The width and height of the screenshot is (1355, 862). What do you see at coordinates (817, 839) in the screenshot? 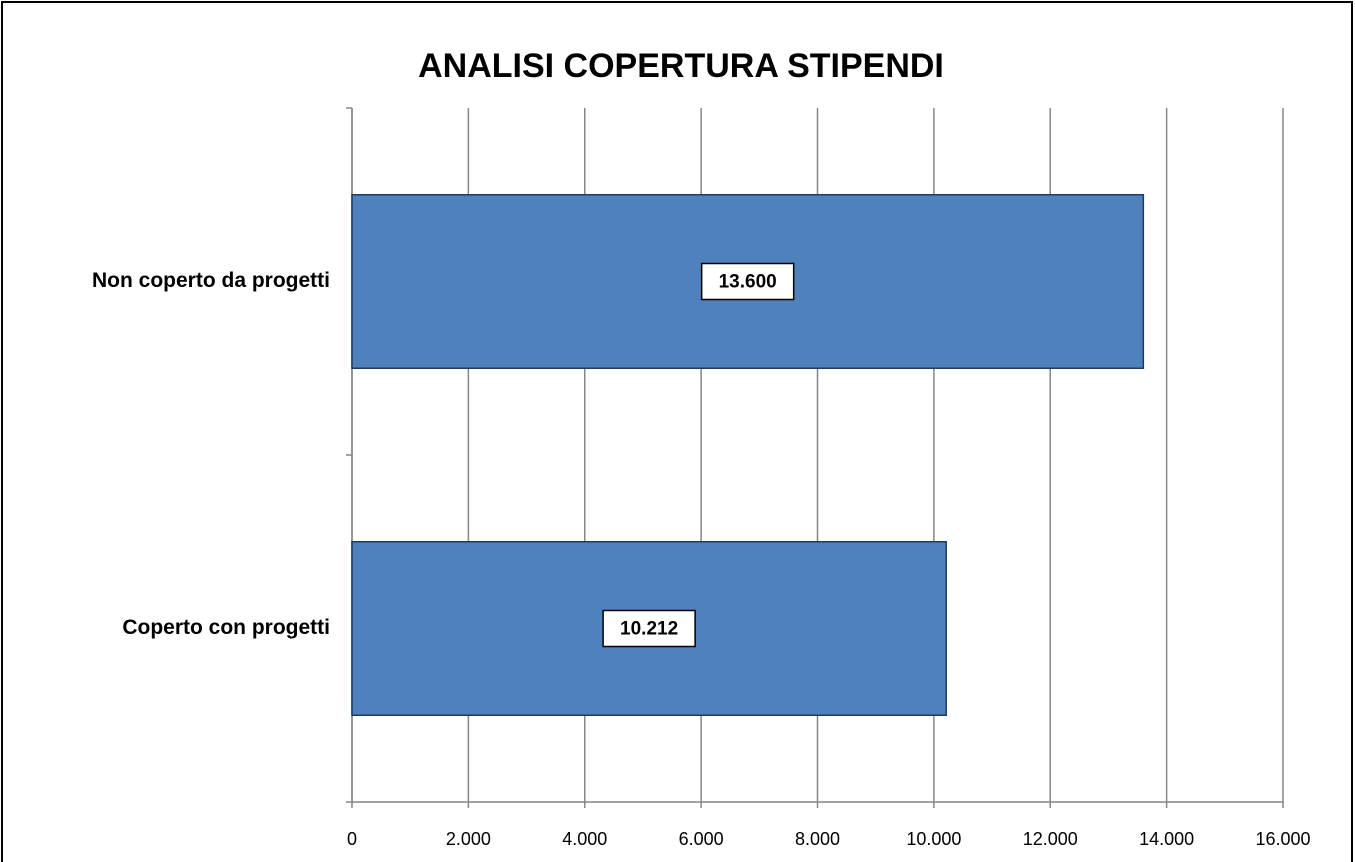
I see `x-tick-label: 8.000` at bounding box center [817, 839].